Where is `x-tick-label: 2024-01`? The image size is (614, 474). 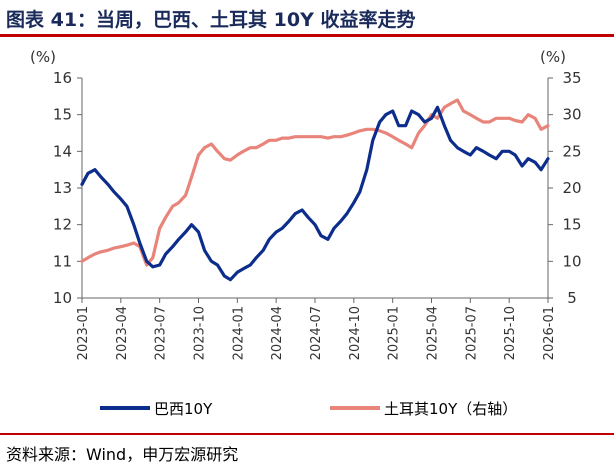 x-tick-label: 2024-01 is located at coordinates (238, 333).